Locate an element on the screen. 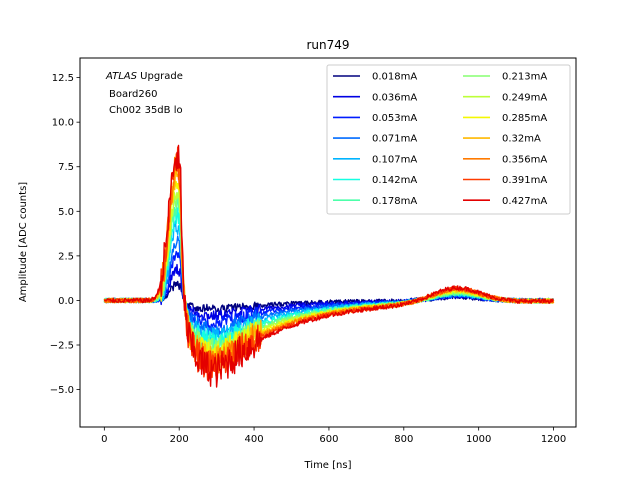  x-axis-label: Time [ns] is located at coordinates (327, 465).